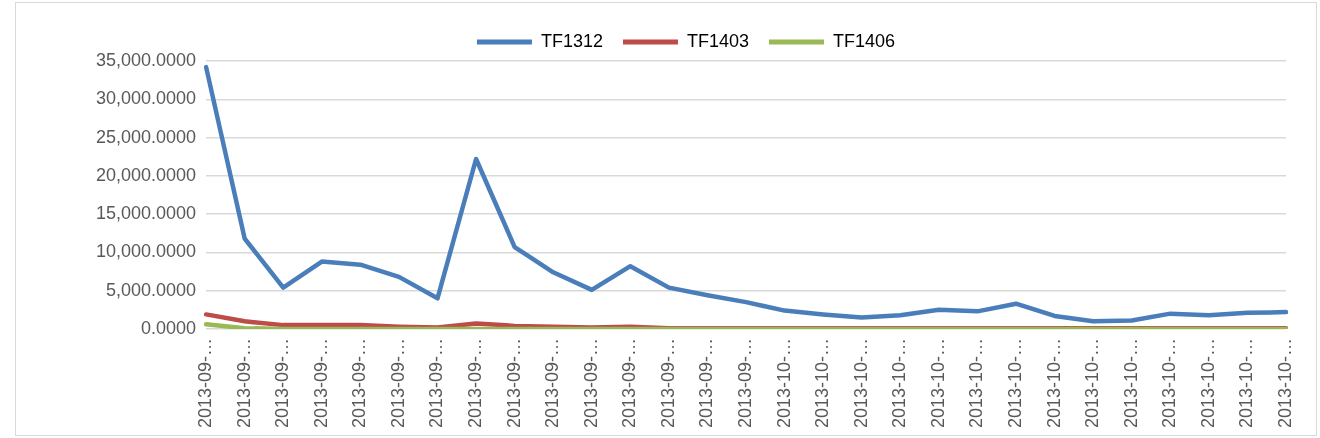 The width and height of the screenshot is (1320, 438). What do you see at coordinates (146, 98) in the screenshot?
I see `y-tick-label: 30,000.0000` at bounding box center [146, 98].